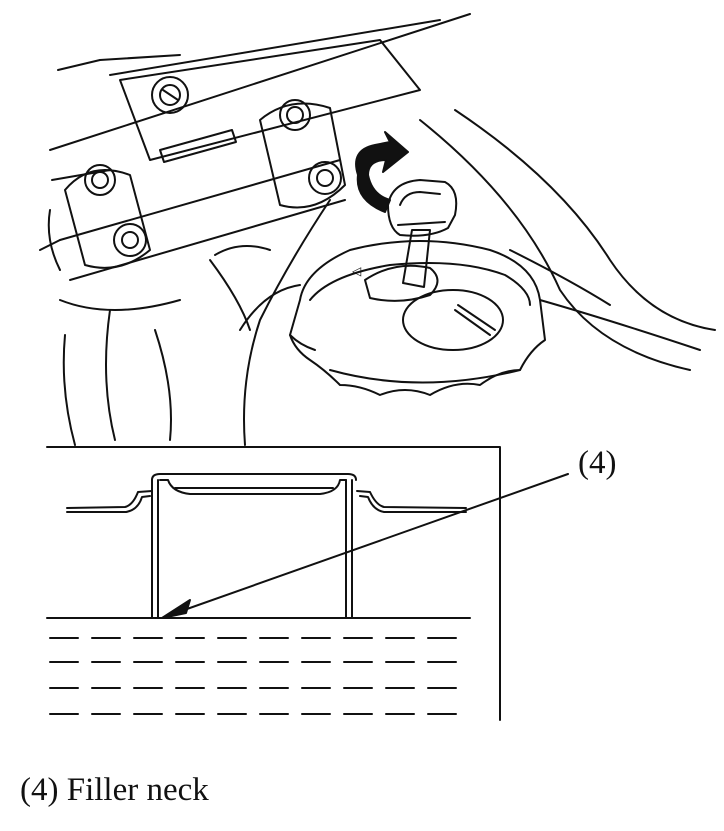 The width and height of the screenshot is (724, 831). Describe the element at coordinates (417, 318) in the screenshot. I see `fuel-cap: ◁` at that location.